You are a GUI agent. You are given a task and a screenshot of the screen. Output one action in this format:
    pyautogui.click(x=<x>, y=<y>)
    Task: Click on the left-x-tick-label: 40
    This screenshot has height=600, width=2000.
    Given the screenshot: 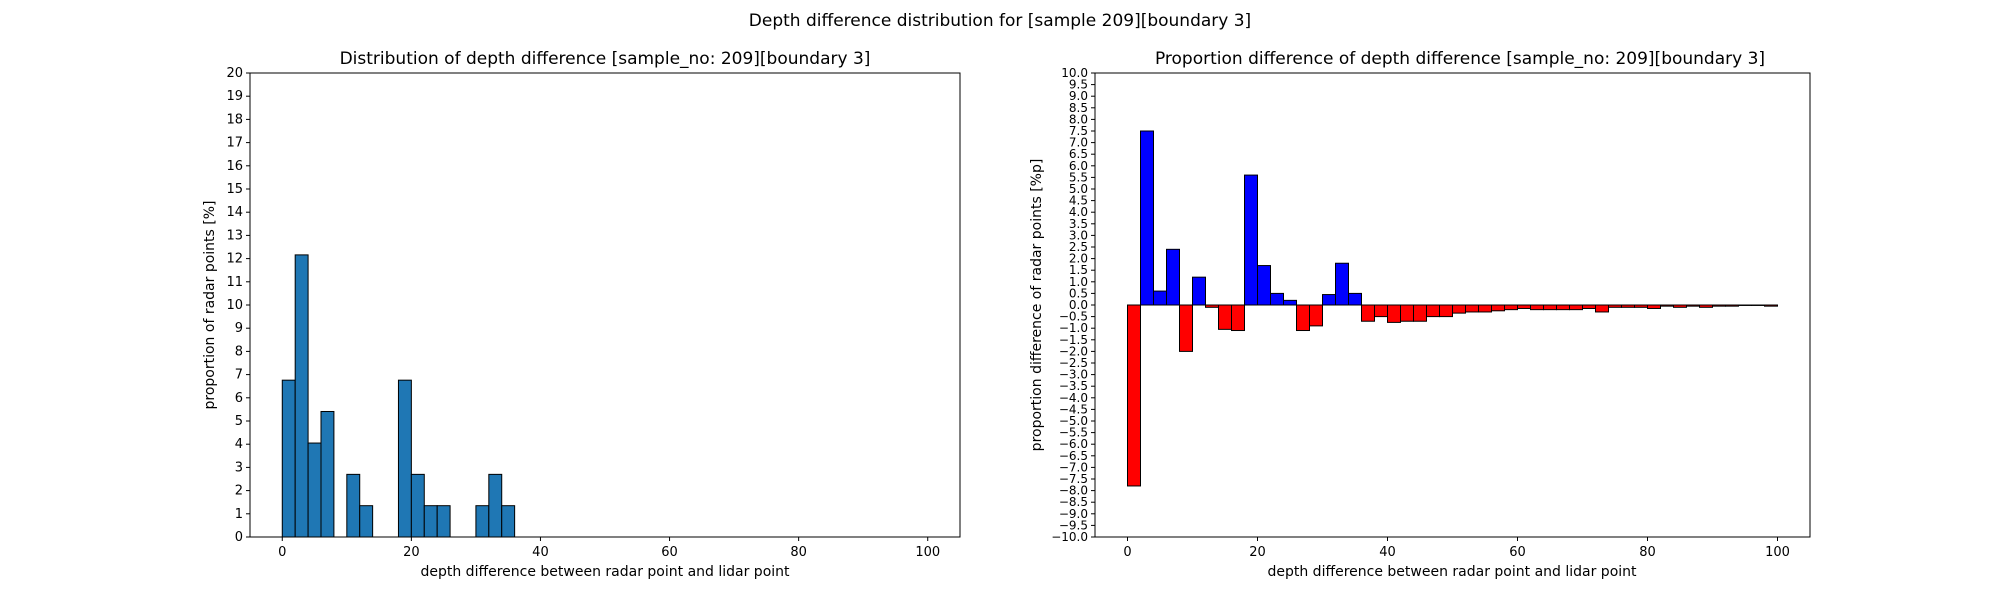 What is the action you would take?
    pyautogui.click(x=540, y=552)
    